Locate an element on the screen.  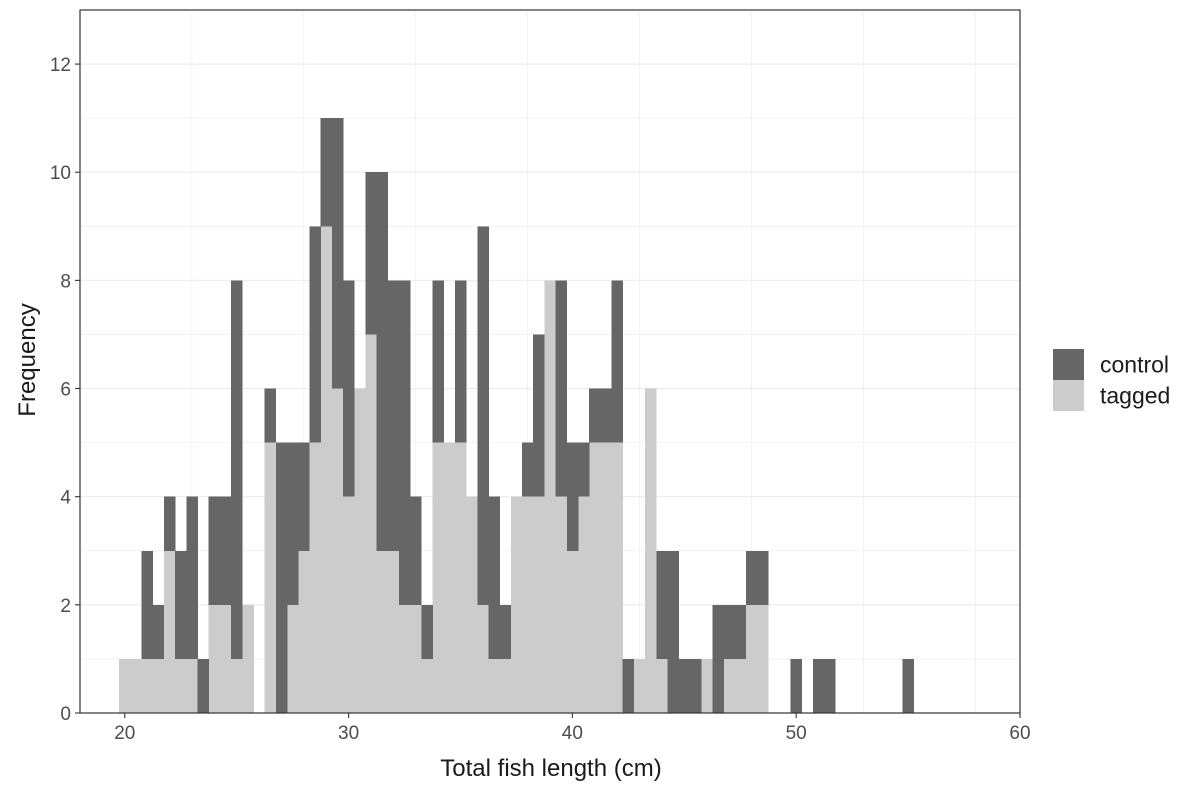
legend-key-control is located at coordinates (1068, 364).